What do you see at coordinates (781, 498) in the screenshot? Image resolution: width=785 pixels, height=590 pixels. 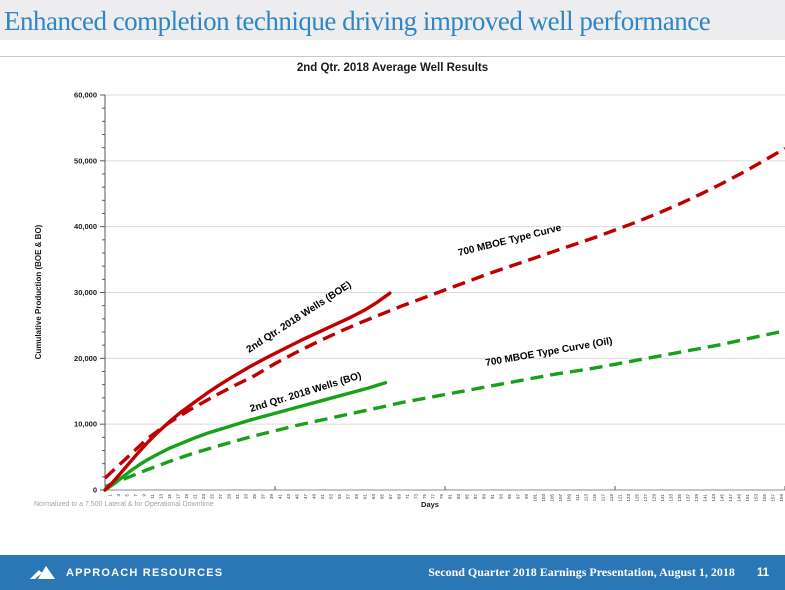 I see `x-tick-label: 159` at bounding box center [781, 498].